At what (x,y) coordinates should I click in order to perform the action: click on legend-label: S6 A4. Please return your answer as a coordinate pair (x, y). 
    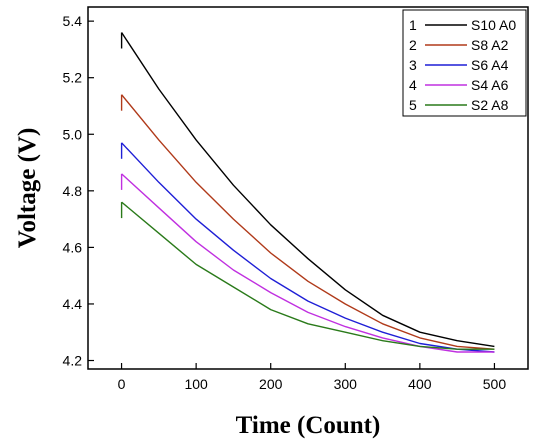
    Looking at the image, I should click on (490, 65).